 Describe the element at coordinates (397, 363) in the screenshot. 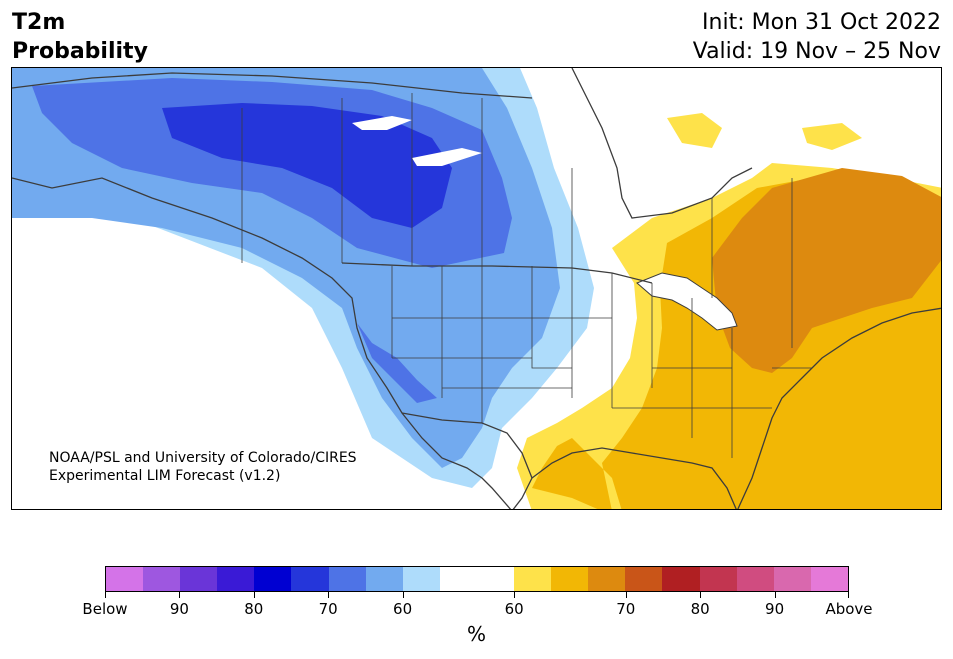

I see `blue-region-sw` at that location.